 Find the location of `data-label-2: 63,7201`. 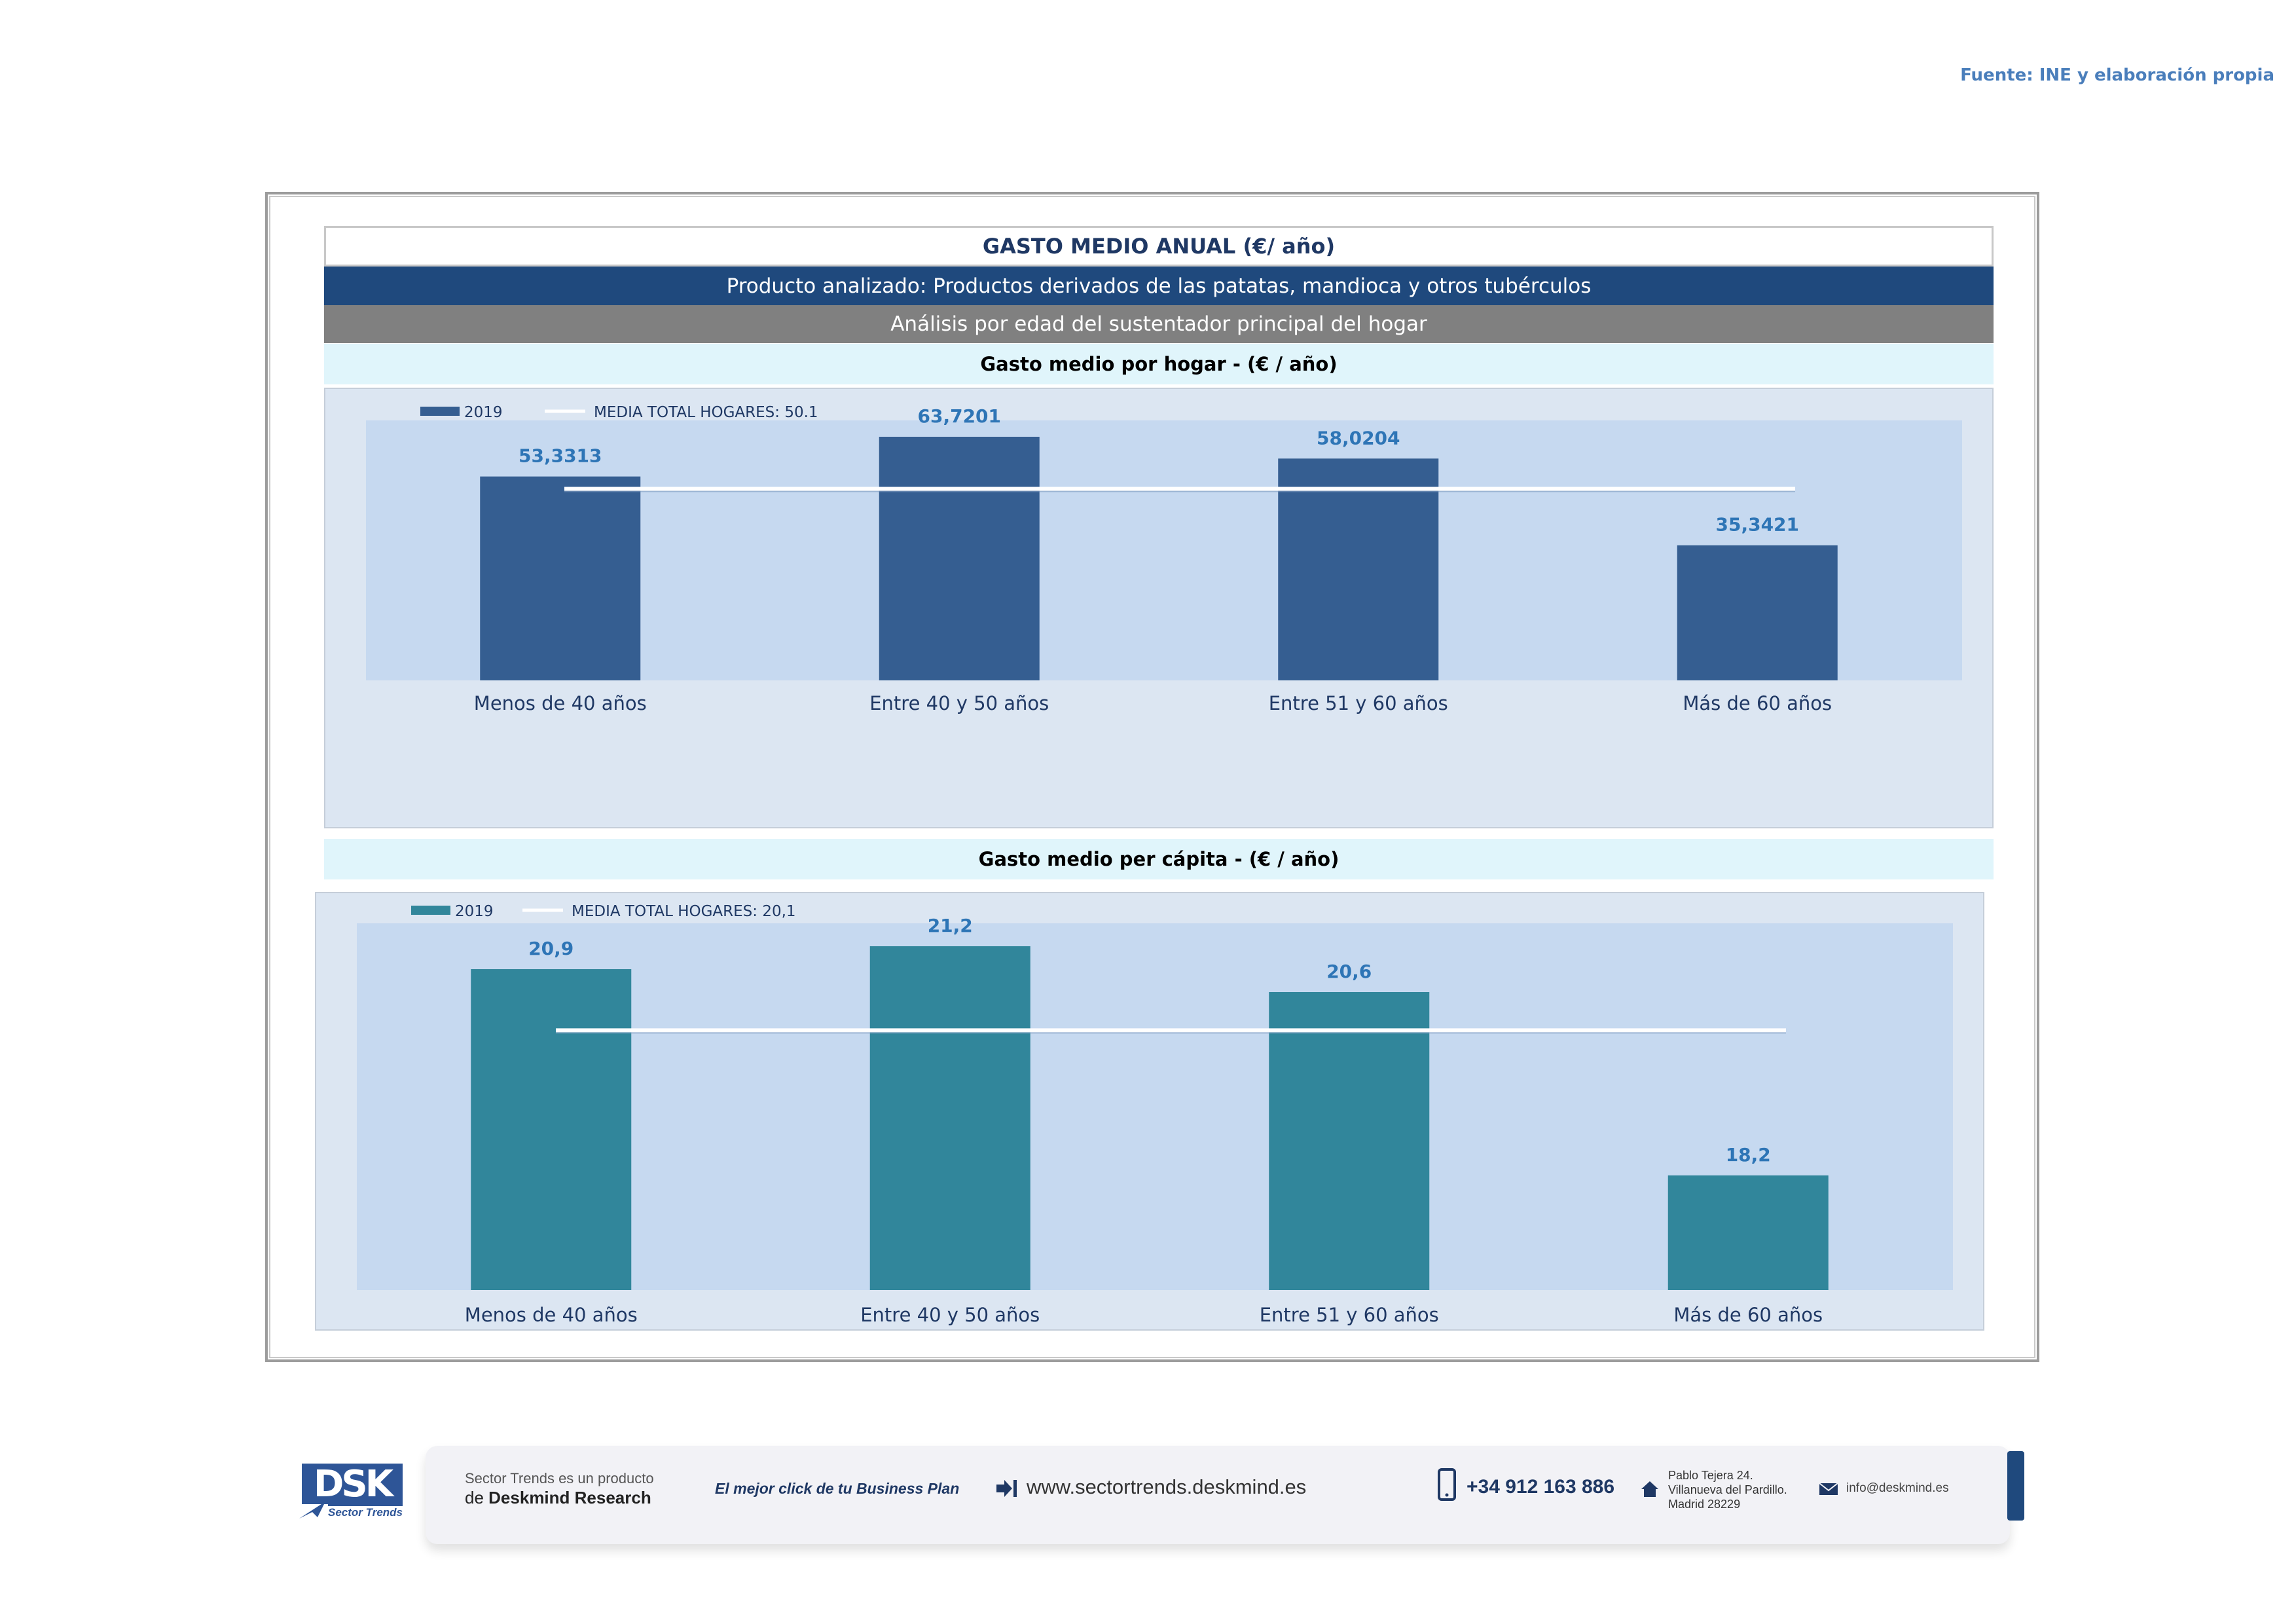

data-label-2: 63,7201 is located at coordinates (959, 416).